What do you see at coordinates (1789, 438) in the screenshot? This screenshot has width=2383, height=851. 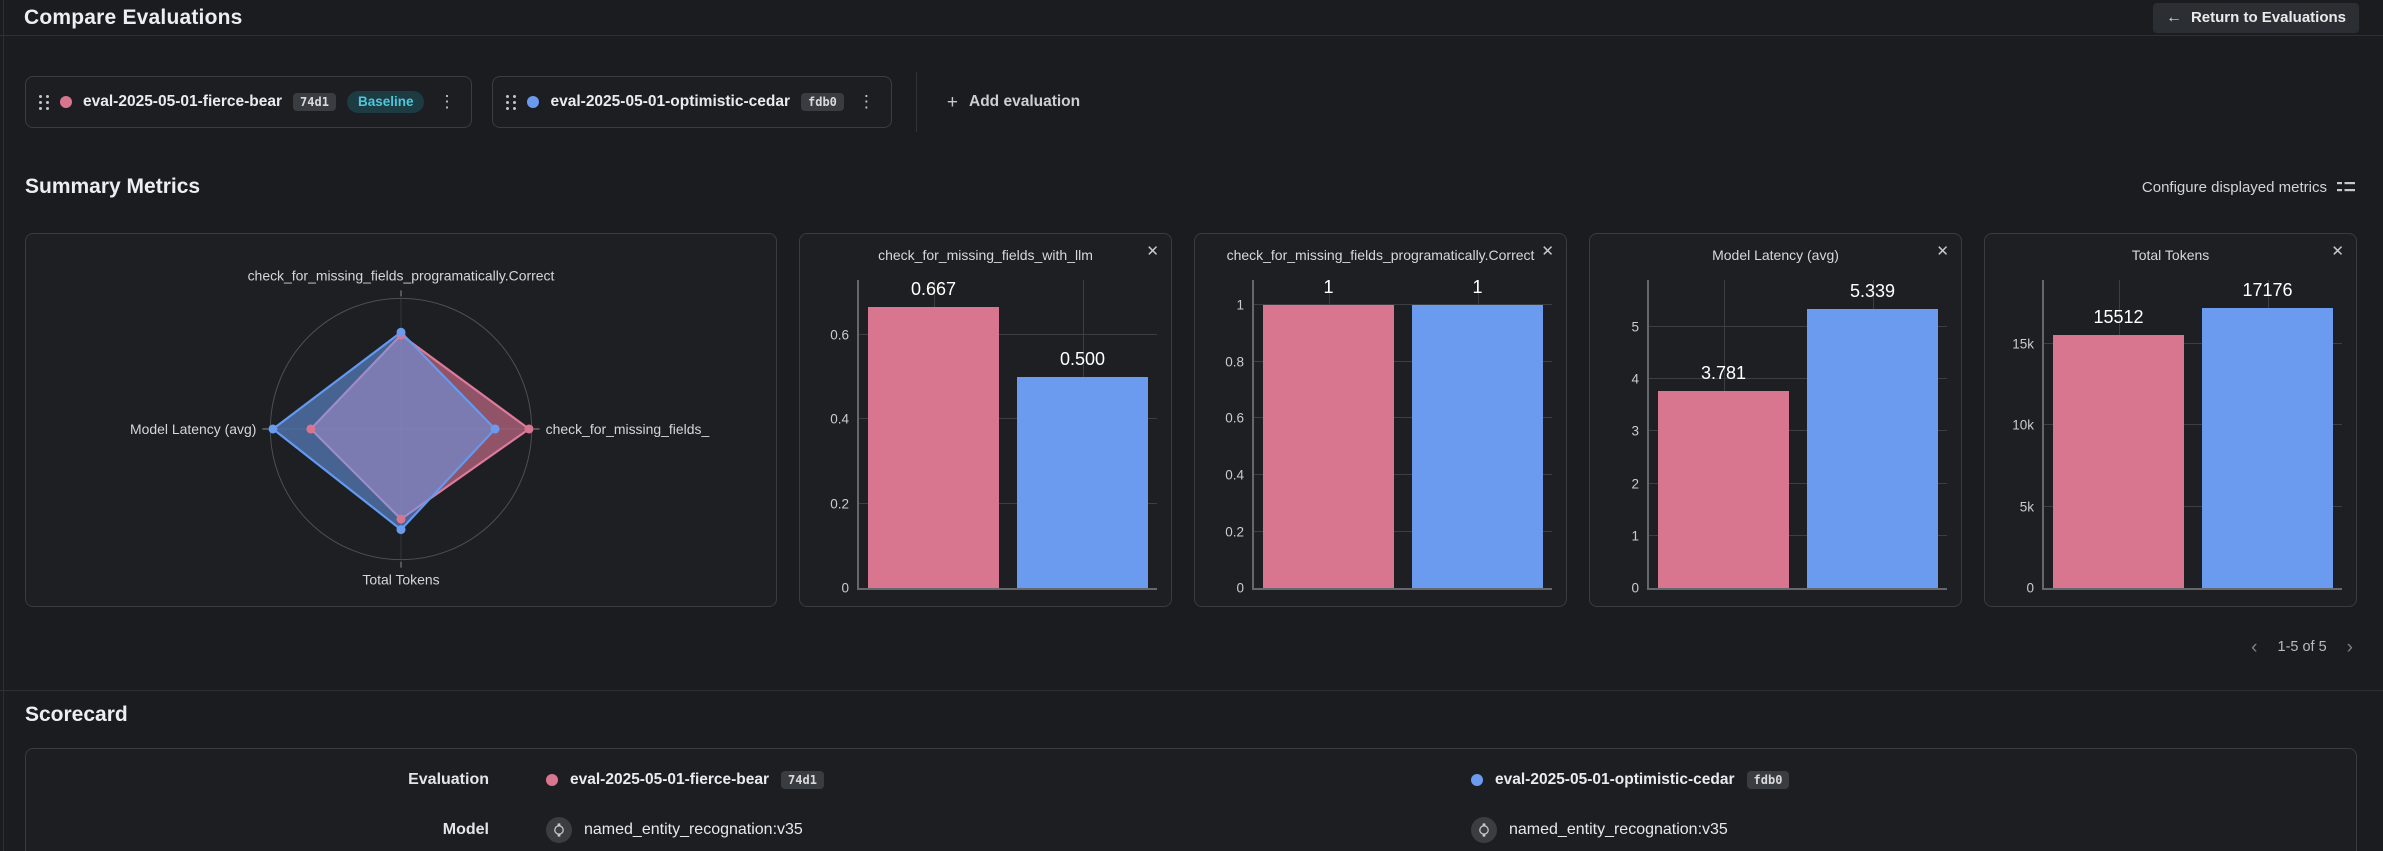 I see `bar-chart: 0 1 2 3 4 5 3.781 5.339` at bounding box center [1789, 438].